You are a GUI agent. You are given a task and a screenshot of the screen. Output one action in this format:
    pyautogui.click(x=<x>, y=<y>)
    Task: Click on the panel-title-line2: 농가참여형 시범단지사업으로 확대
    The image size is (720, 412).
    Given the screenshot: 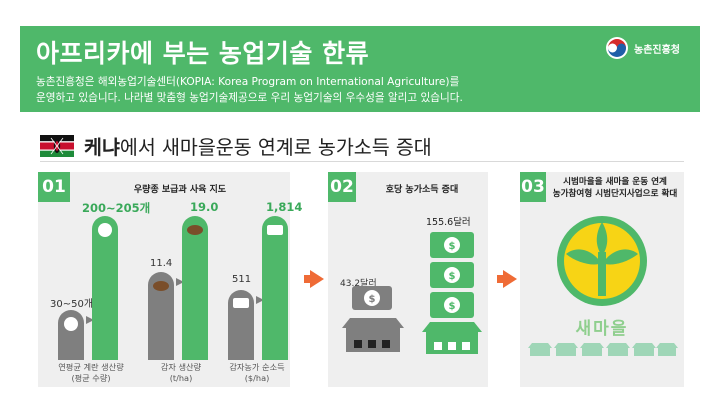 What is the action you would take?
    pyautogui.click(x=615, y=194)
    